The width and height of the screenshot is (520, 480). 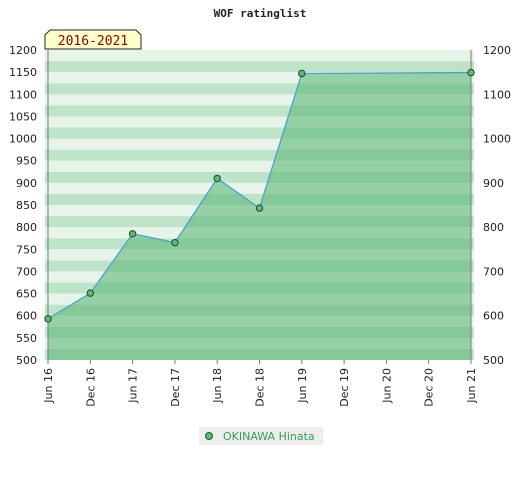 What do you see at coordinates (493, 183) in the screenshot?
I see `y-tick-label-right: 900` at bounding box center [493, 183].